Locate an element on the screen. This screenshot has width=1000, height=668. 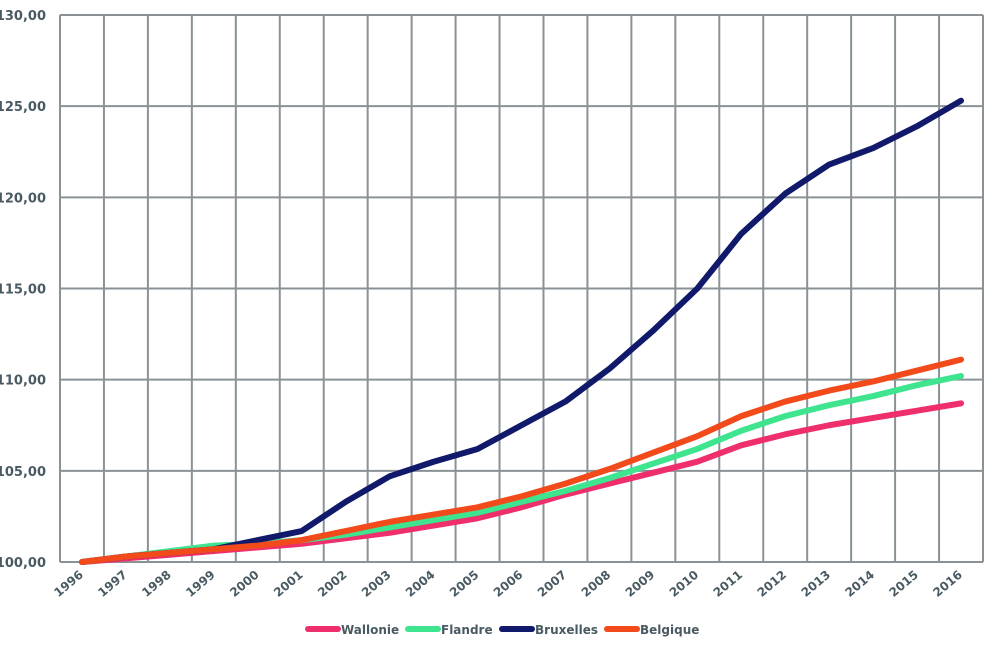
x-tick-label: 2008 is located at coordinates (596, 584).